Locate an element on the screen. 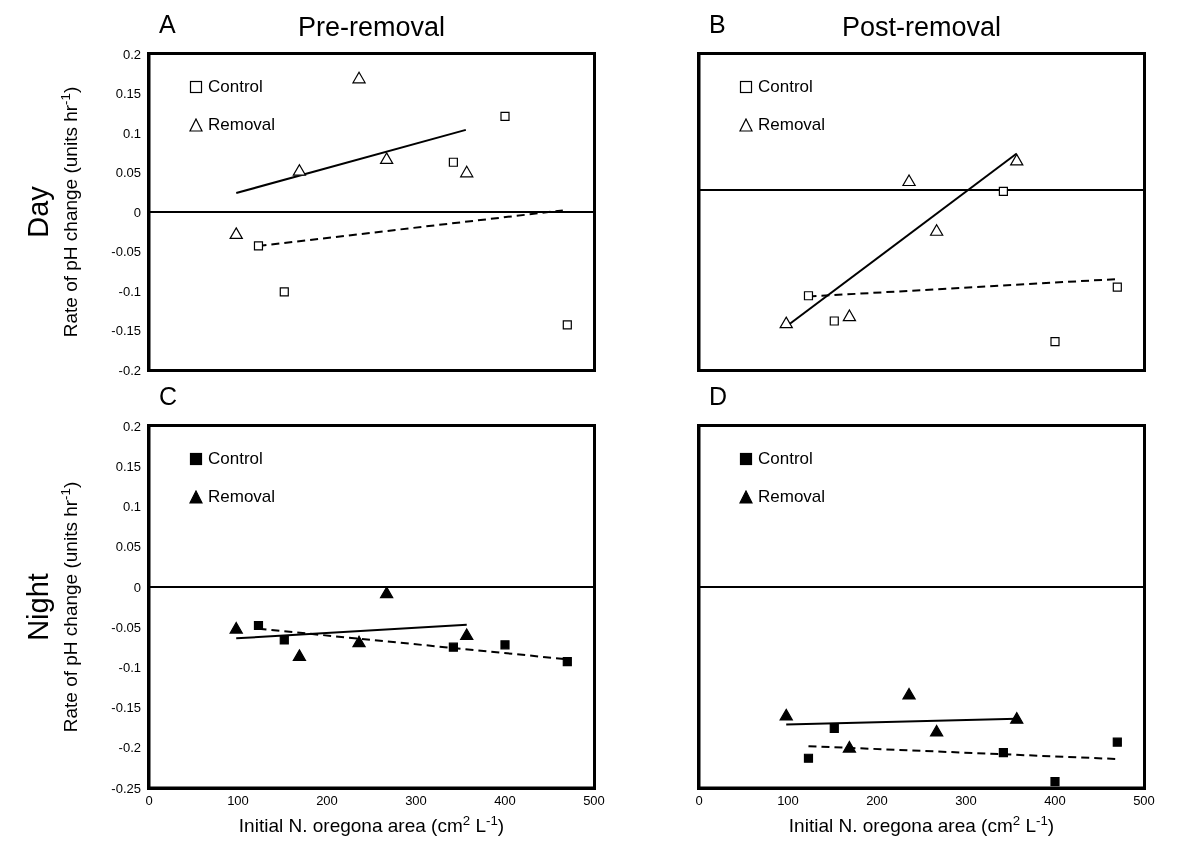  text: C is located at coordinates (168, 396).